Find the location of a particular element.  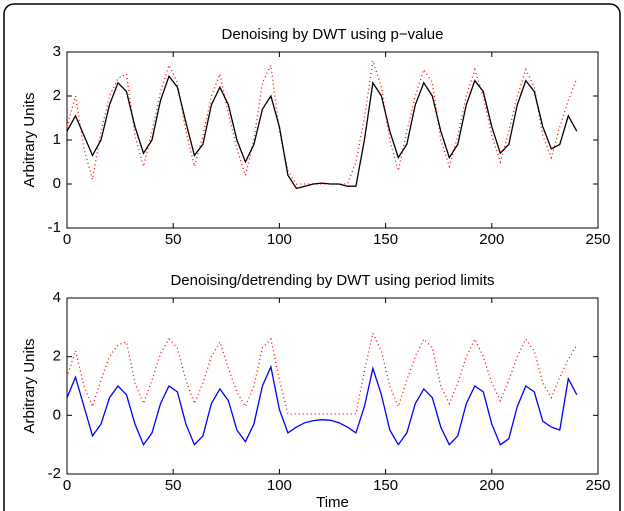

x-axis-label: Time is located at coordinates (332, 502).